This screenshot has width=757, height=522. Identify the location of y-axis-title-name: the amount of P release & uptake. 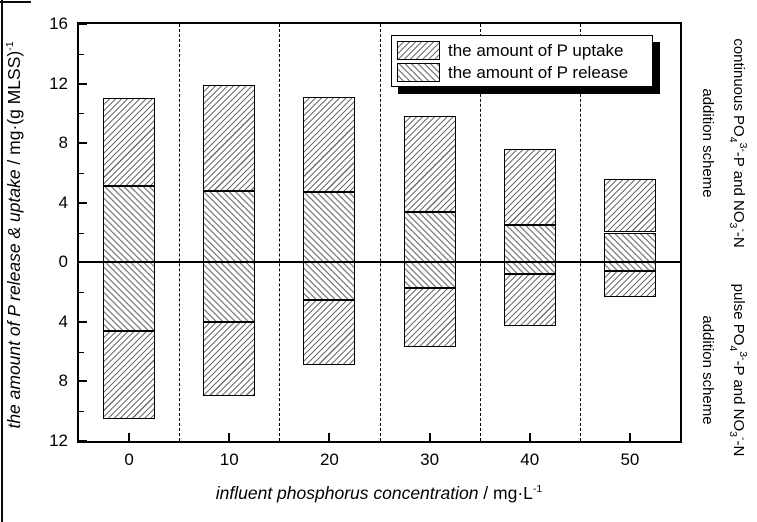
(14, 299).